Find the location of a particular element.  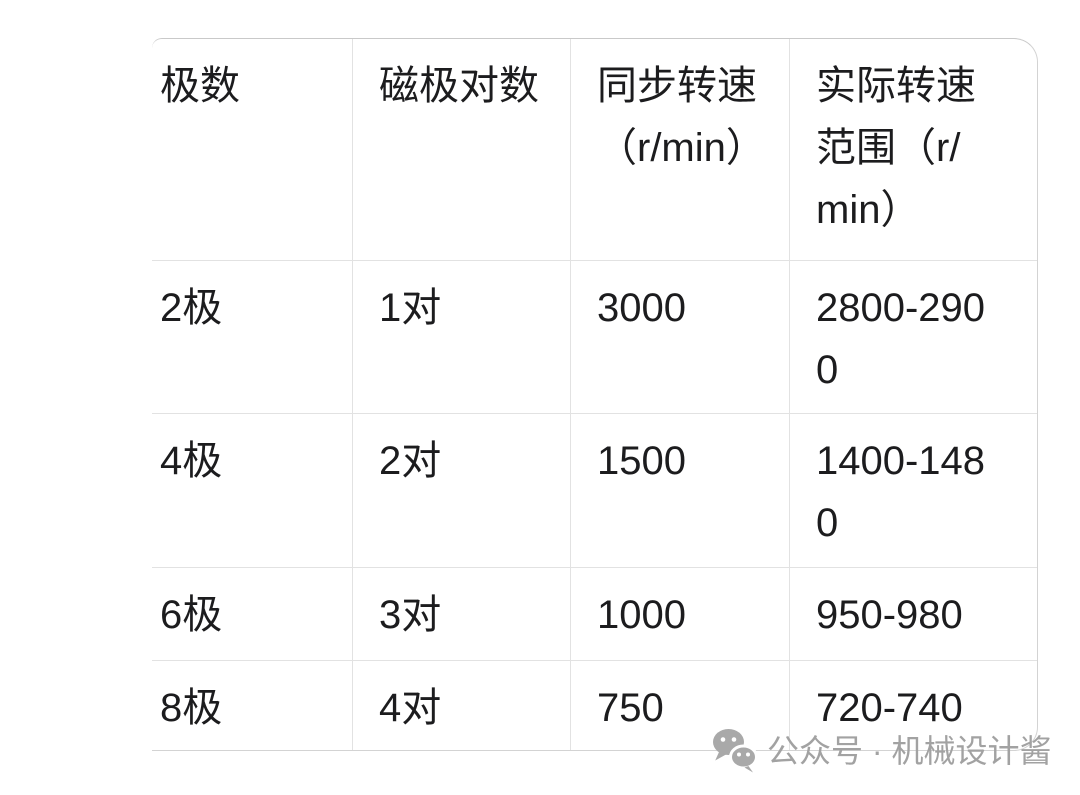

watermark-text: 公众号 · 机械设计酱 is located at coordinates (909, 751).